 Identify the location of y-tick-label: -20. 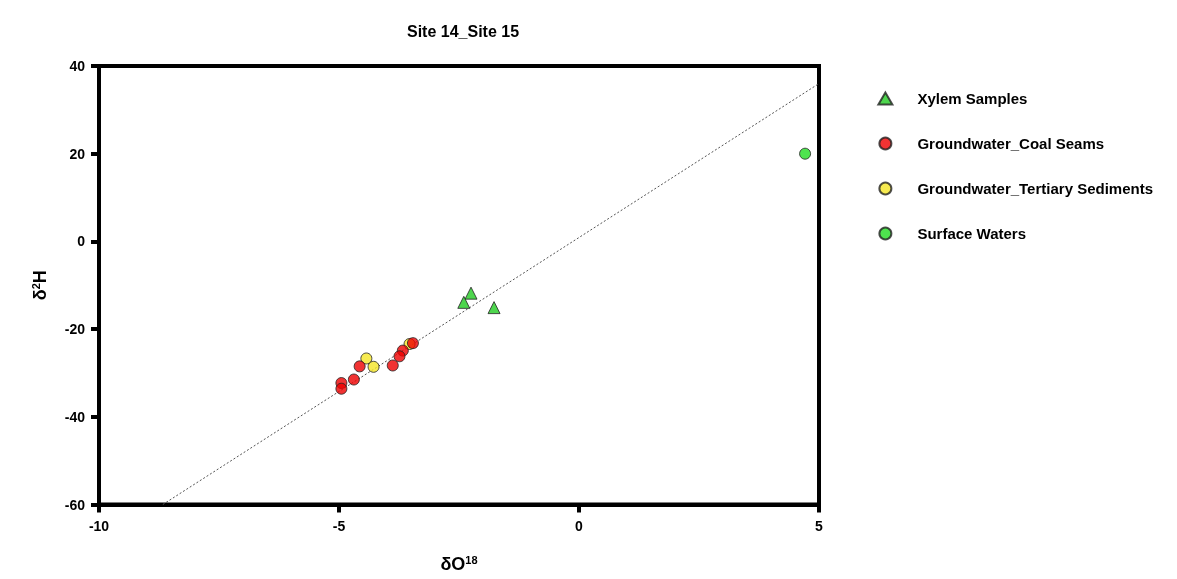
(75, 329).